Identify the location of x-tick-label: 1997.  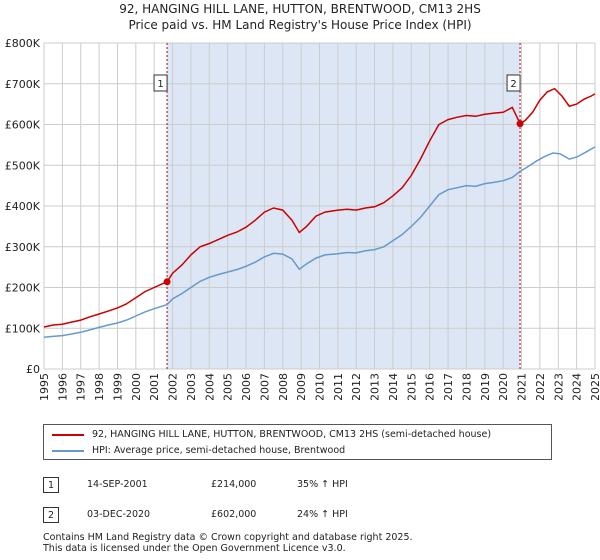
(81, 386).